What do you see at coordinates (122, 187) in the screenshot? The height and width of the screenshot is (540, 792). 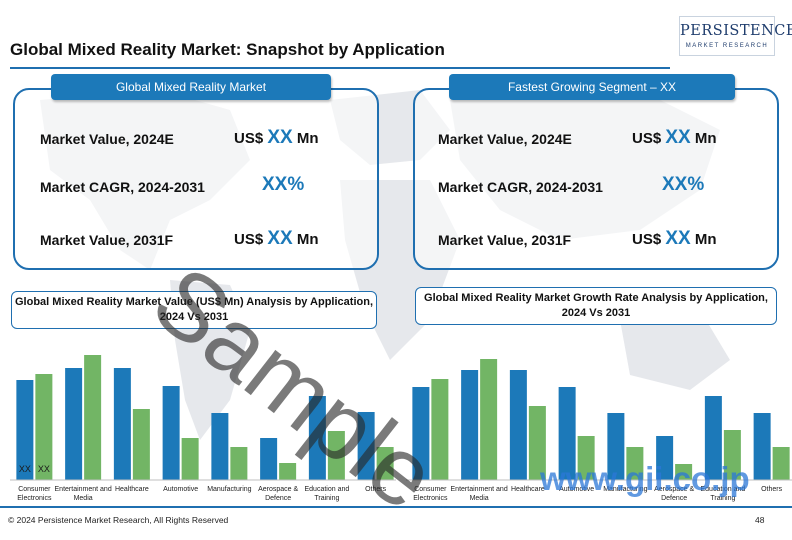 I see `overview-cagr-label: Market CAGR, 2024-2031` at bounding box center [122, 187].